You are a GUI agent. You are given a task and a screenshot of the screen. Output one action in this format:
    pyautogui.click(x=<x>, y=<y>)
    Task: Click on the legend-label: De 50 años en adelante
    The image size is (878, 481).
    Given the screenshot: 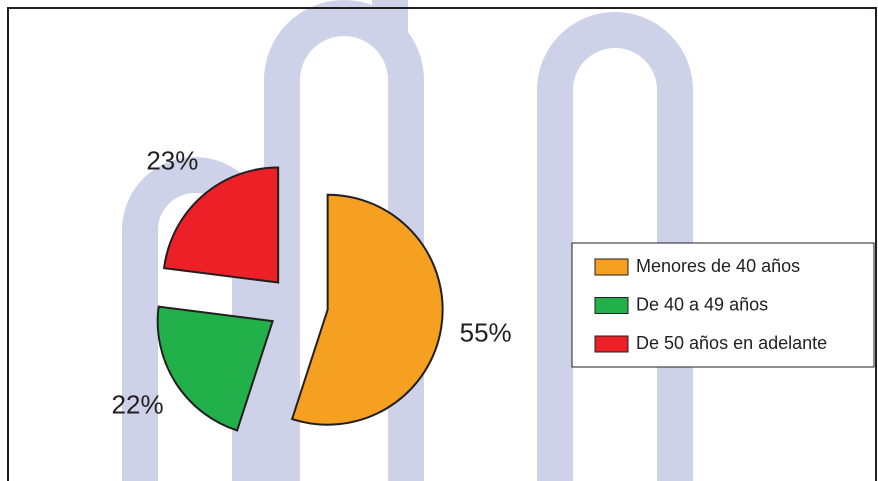 What is the action you would take?
    pyautogui.click(x=731, y=343)
    